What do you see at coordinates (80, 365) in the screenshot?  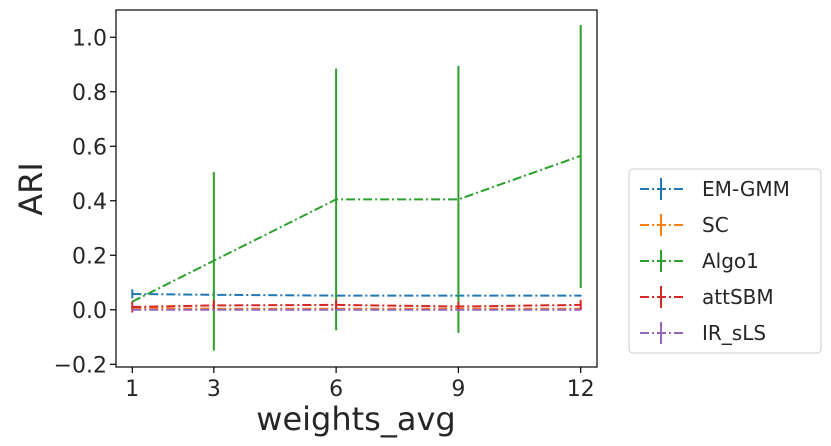 I see `y-tick-label: −0.2` at bounding box center [80, 365].